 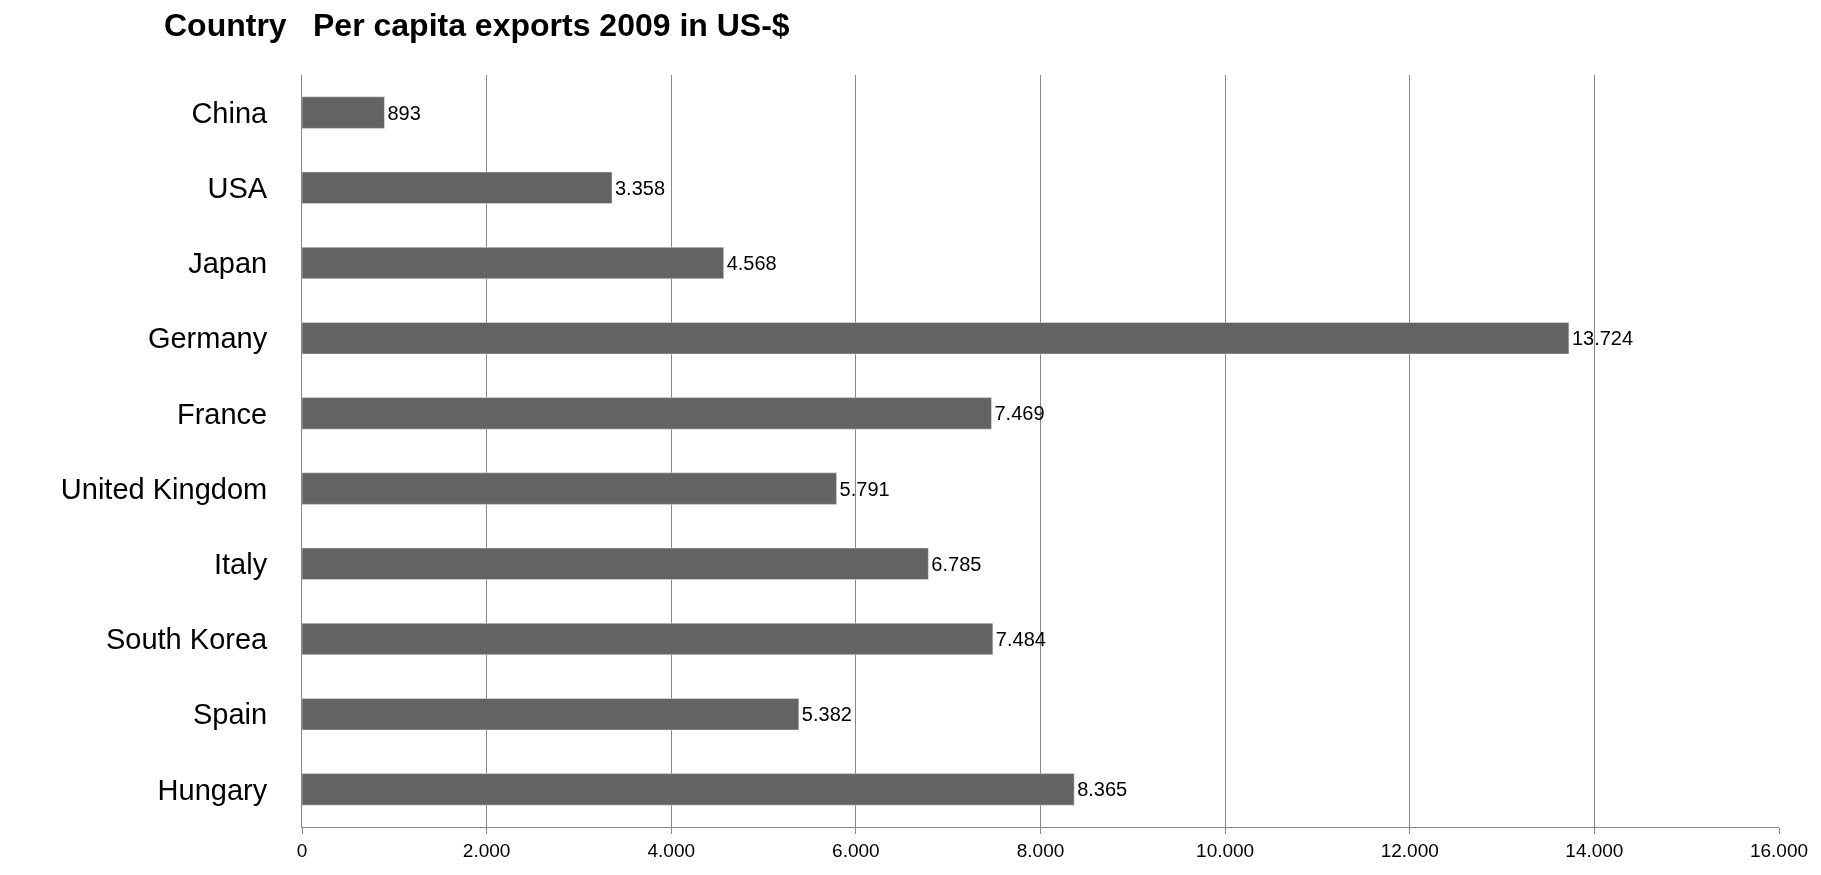 I want to click on data-label: 5.791, so click(x=864, y=488).